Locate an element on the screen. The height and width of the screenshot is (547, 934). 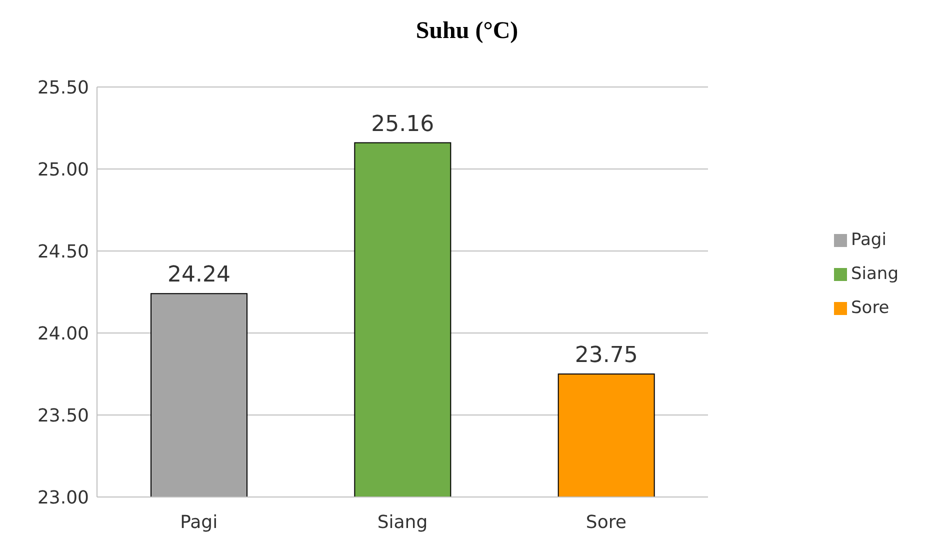
x-tick-label: Pagi is located at coordinates (199, 522).